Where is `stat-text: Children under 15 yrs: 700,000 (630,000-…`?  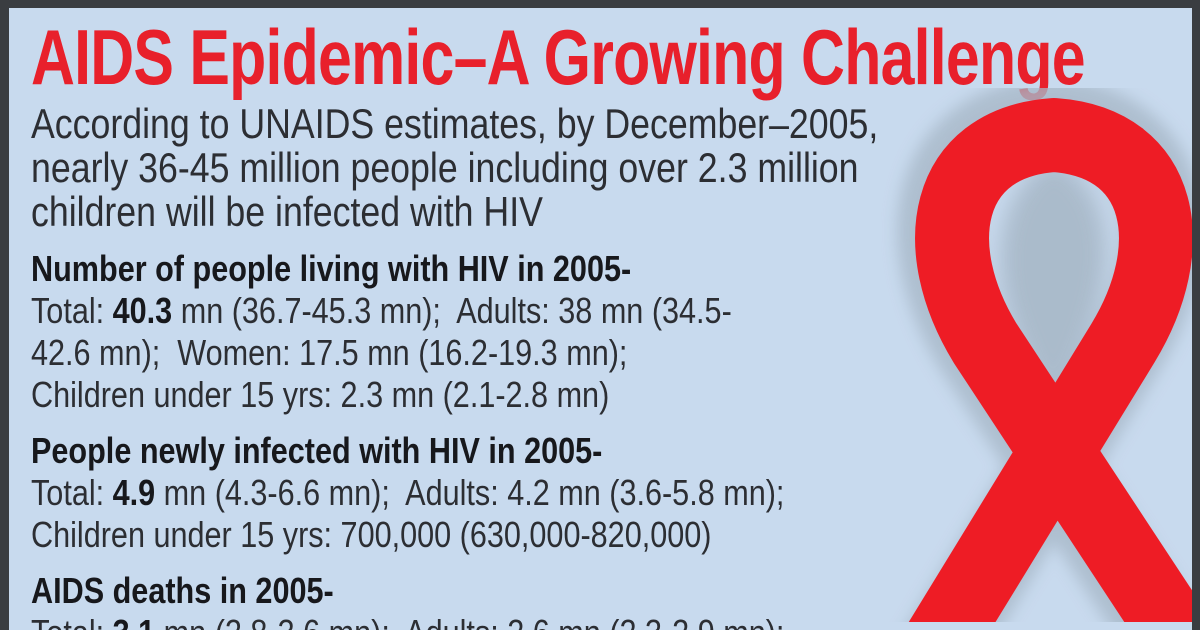 stat-text: Children under 15 yrs: 700,000 (630,000-… is located at coordinates (371, 534).